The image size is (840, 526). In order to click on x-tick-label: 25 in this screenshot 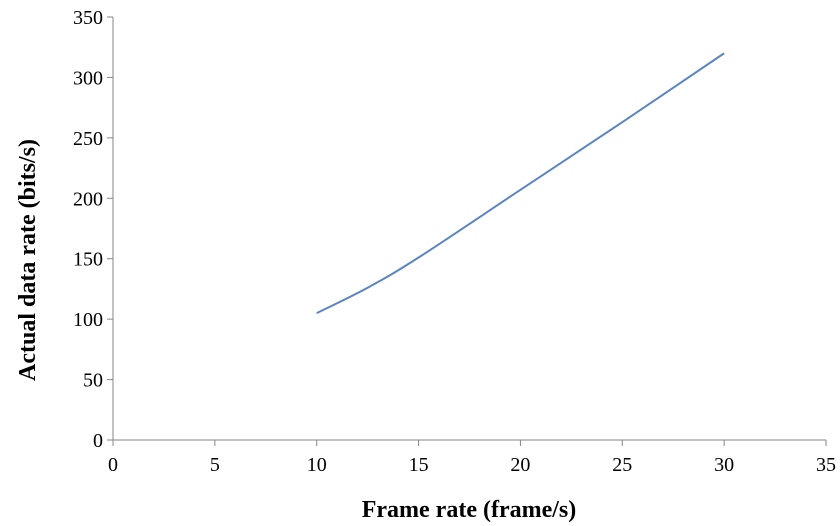, I will do `click(622, 465)`.